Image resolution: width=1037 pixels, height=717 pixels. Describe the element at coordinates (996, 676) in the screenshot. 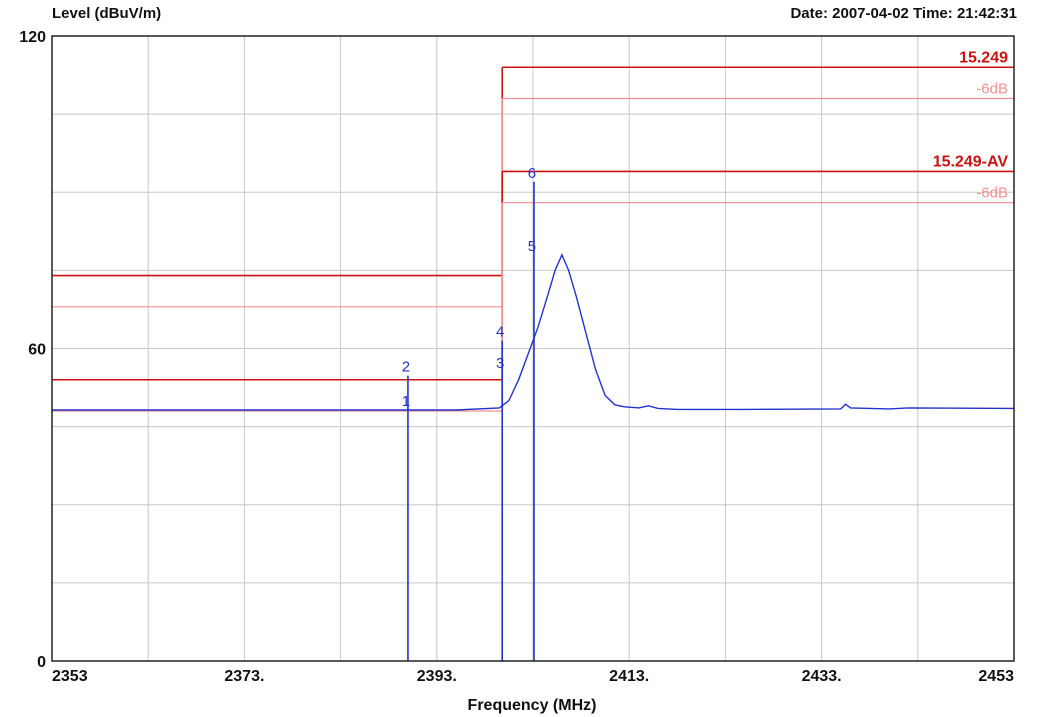

I see `x-tick-label: 2453` at that location.